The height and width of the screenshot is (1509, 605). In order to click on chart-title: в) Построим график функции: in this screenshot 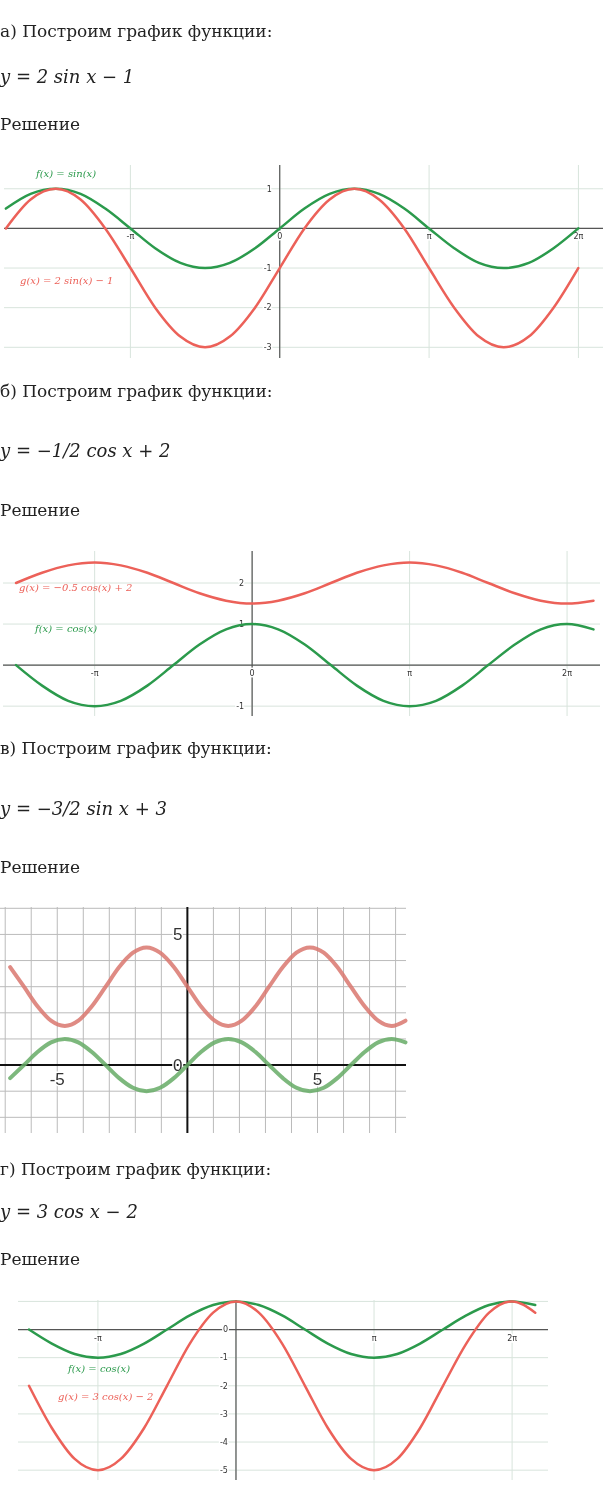, I will do `click(136, 748)`.